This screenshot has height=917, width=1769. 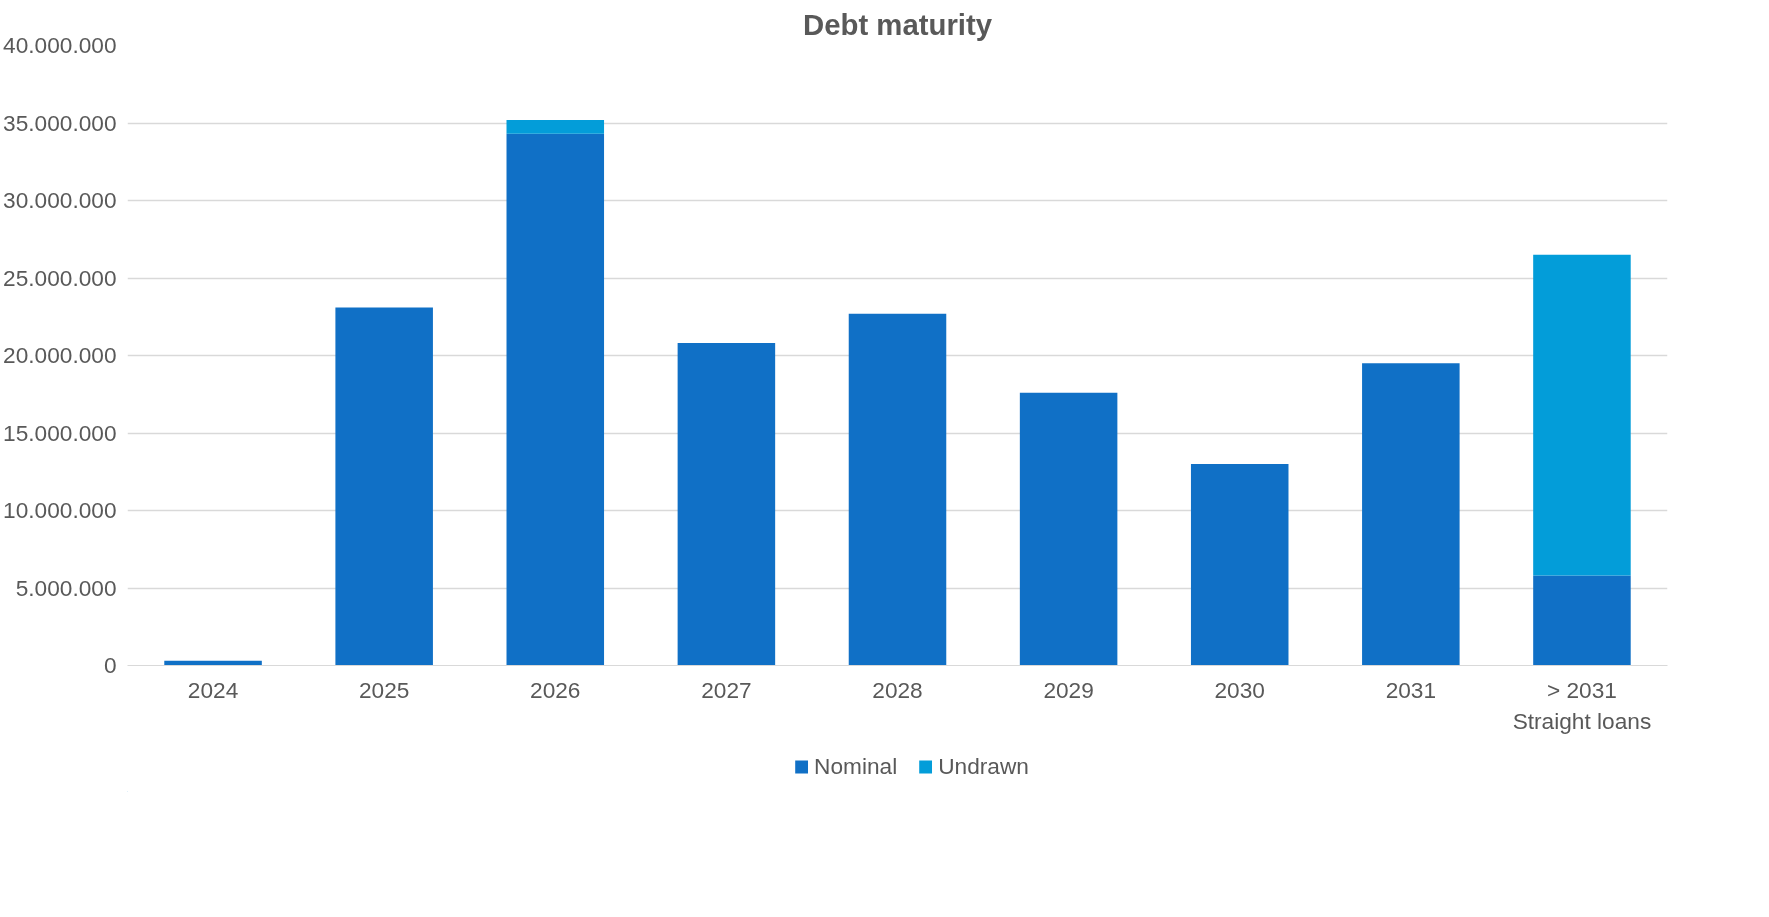 I want to click on y-tick-label: 20.000.000, so click(x=60, y=355).